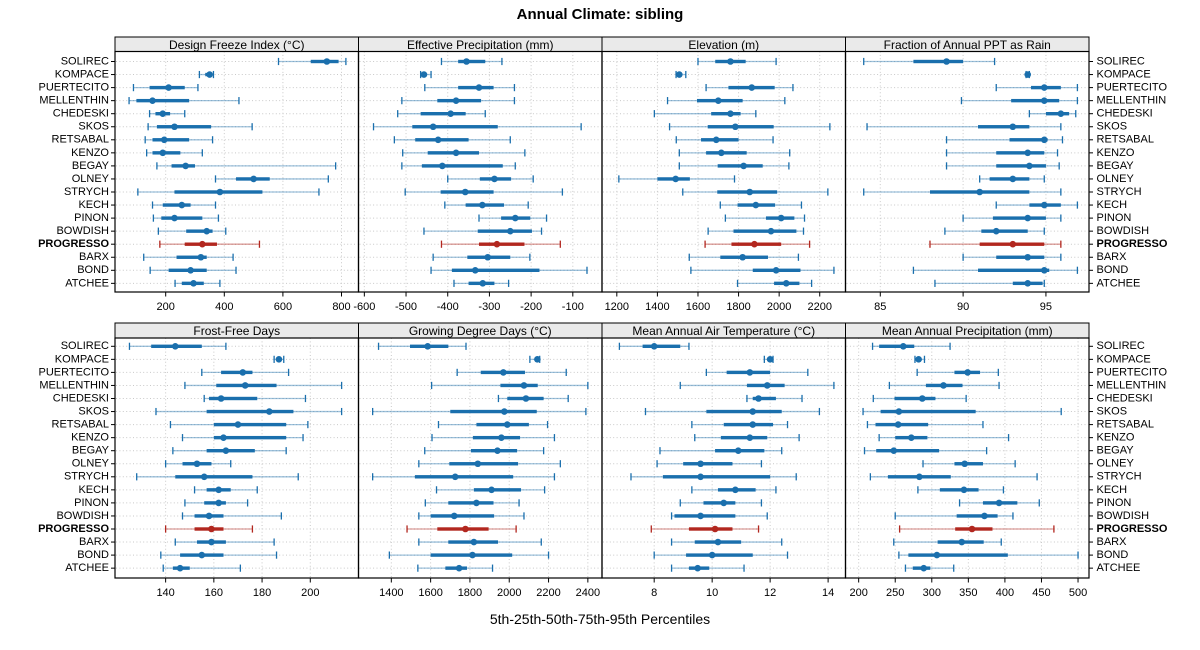 The image size is (1200, 650). Describe the element at coordinates (1113, 270) in the screenshot. I see `station-label-bond: BOND` at that location.